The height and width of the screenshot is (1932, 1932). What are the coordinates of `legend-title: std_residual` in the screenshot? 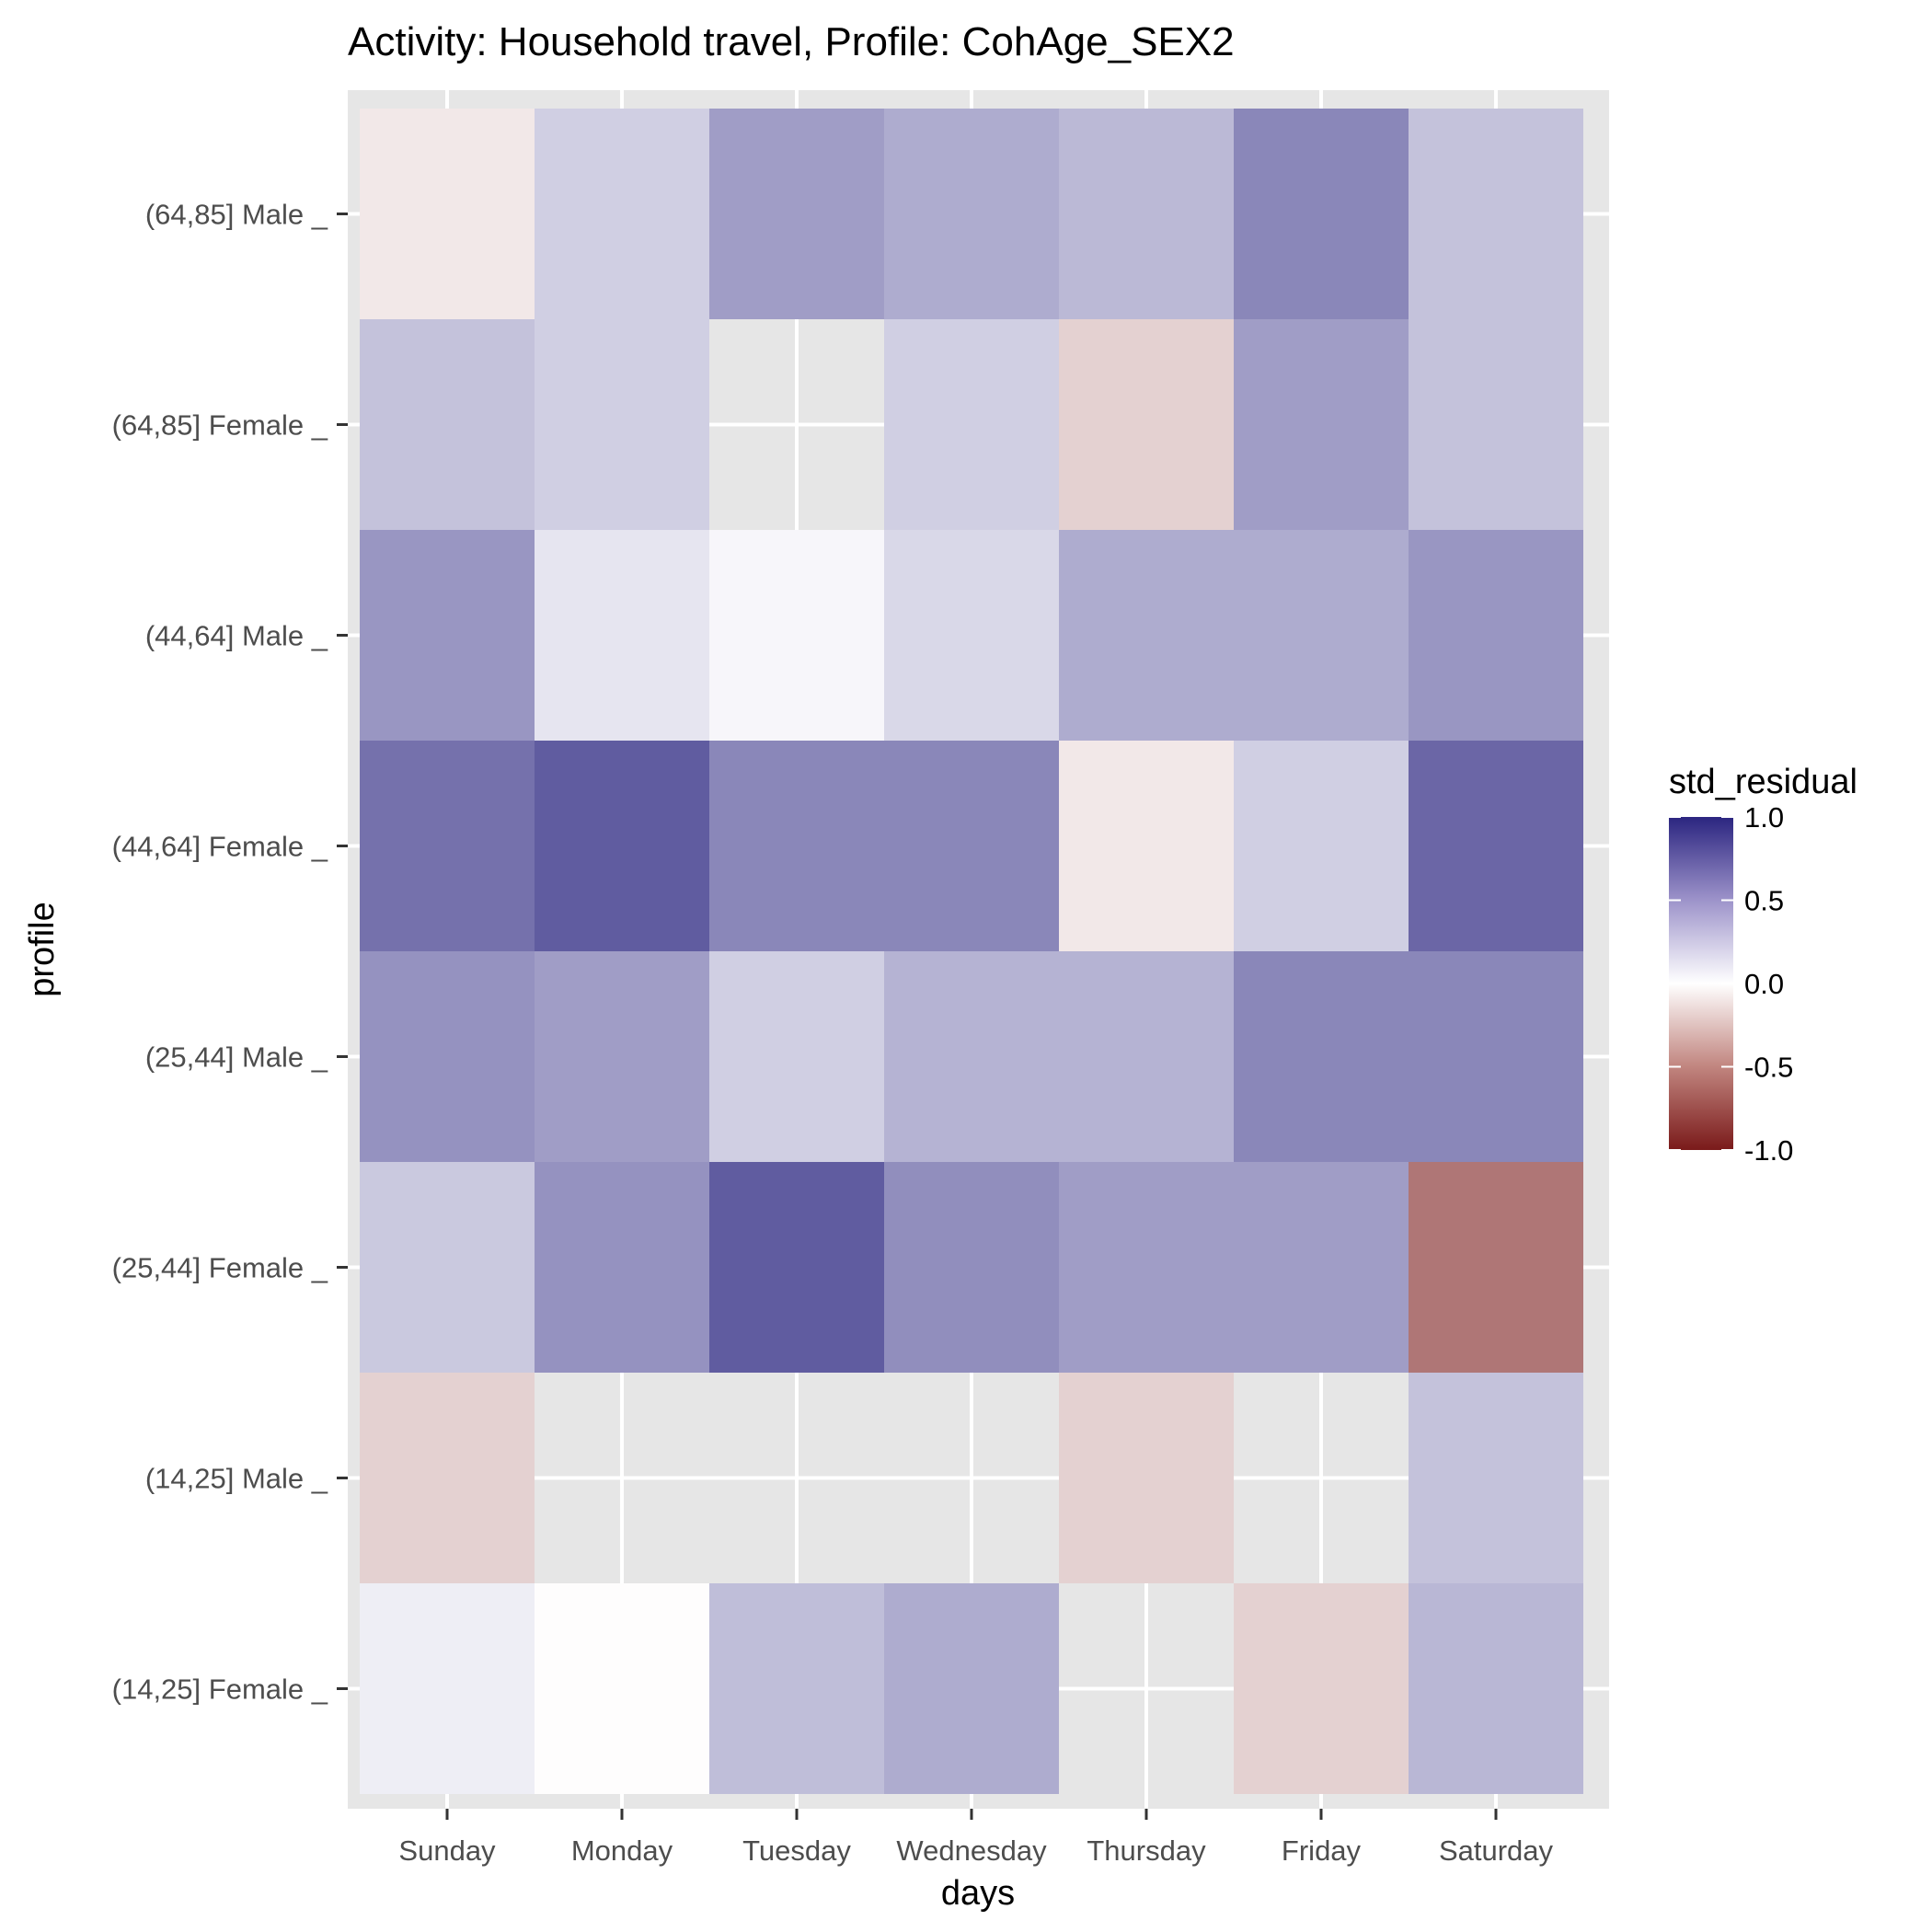 It's located at (1763, 782).